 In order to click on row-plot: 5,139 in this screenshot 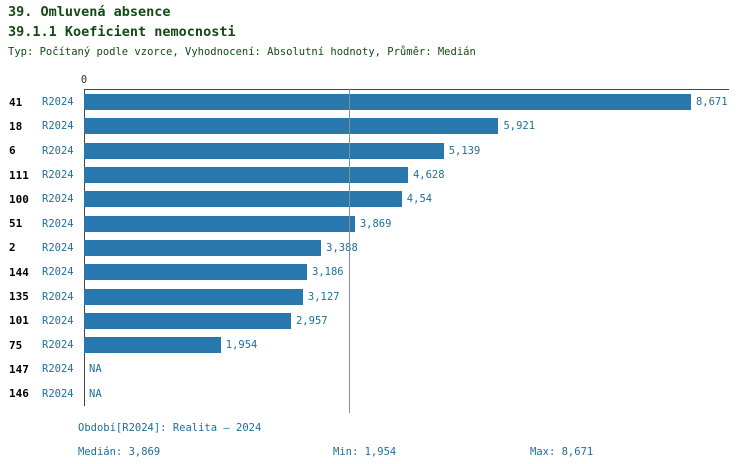, I will do `click(413, 151)`.